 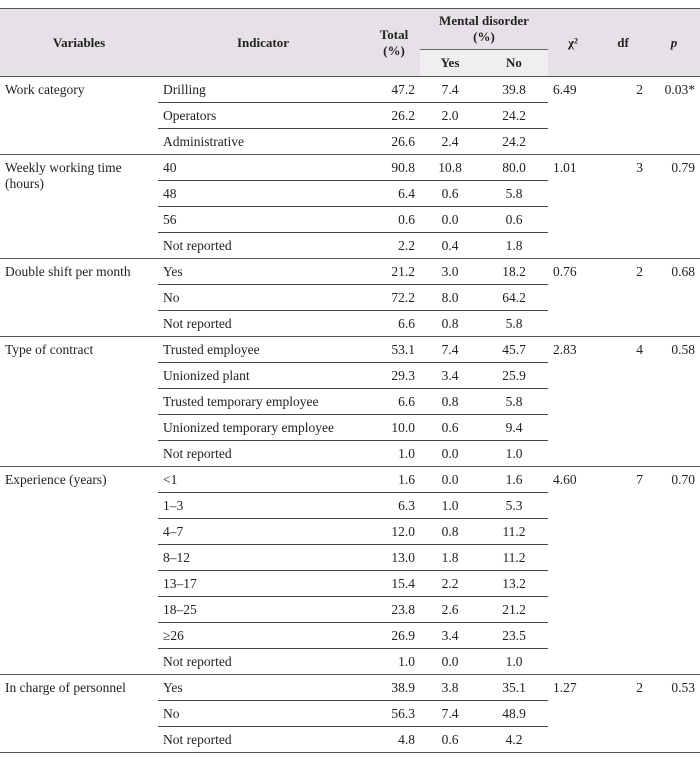 What do you see at coordinates (450, 271) in the screenshot?
I see `value-cell: 3.0` at bounding box center [450, 271].